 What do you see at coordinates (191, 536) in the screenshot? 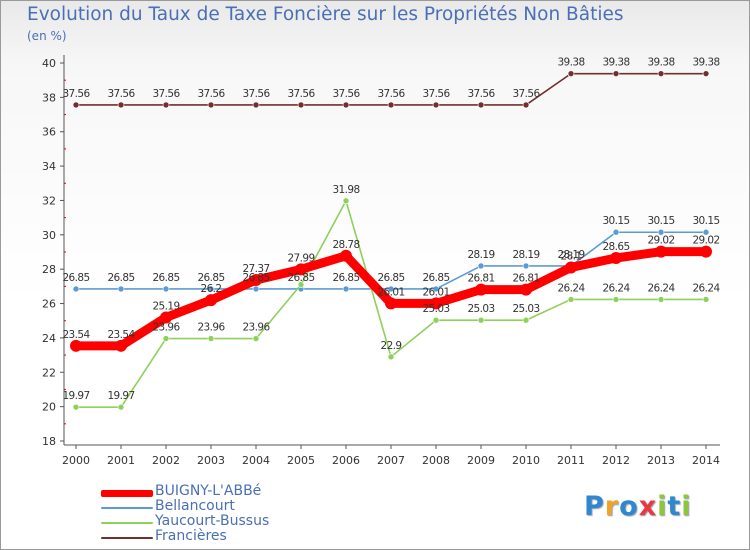
I see `legend-label: Francières` at bounding box center [191, 536].